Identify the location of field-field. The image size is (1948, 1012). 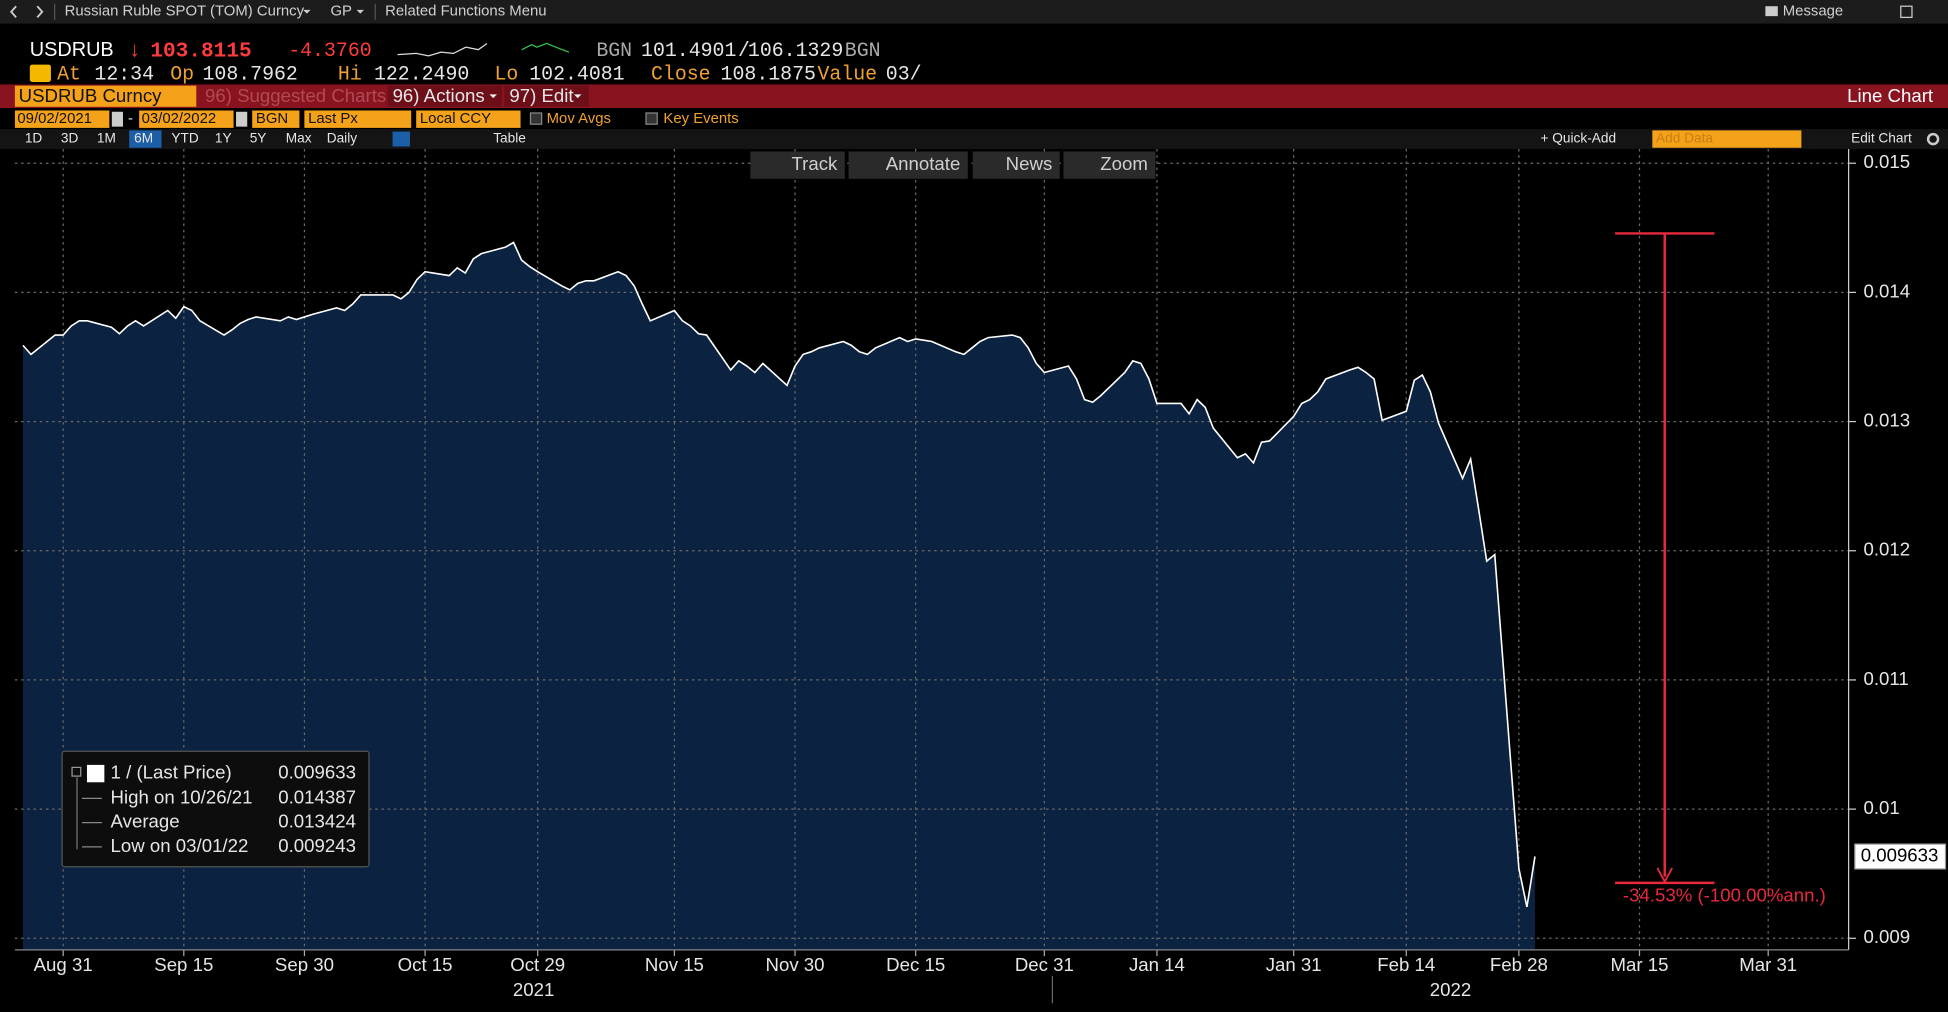
(358, 119).